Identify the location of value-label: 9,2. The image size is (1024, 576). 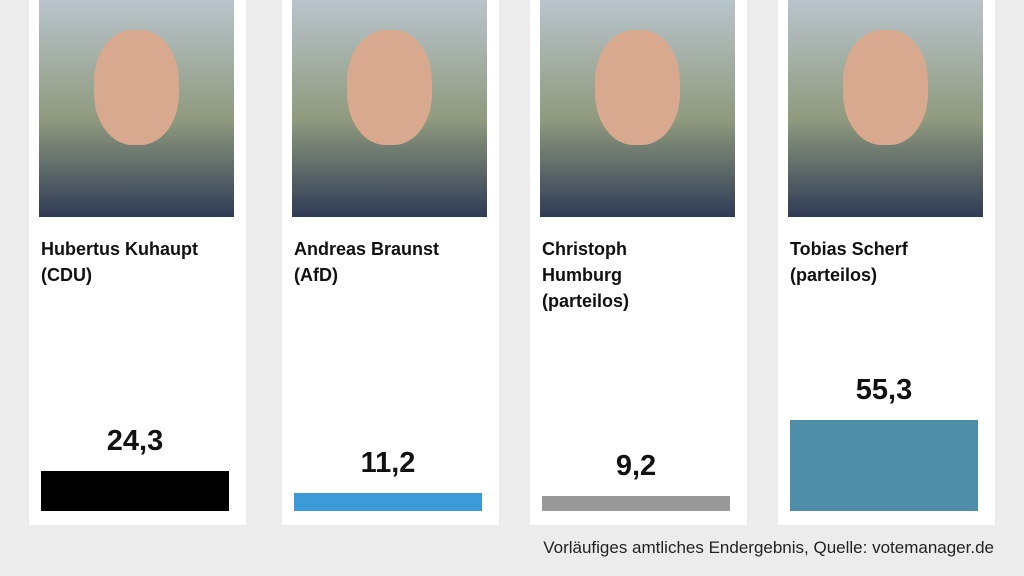
(636, 465).